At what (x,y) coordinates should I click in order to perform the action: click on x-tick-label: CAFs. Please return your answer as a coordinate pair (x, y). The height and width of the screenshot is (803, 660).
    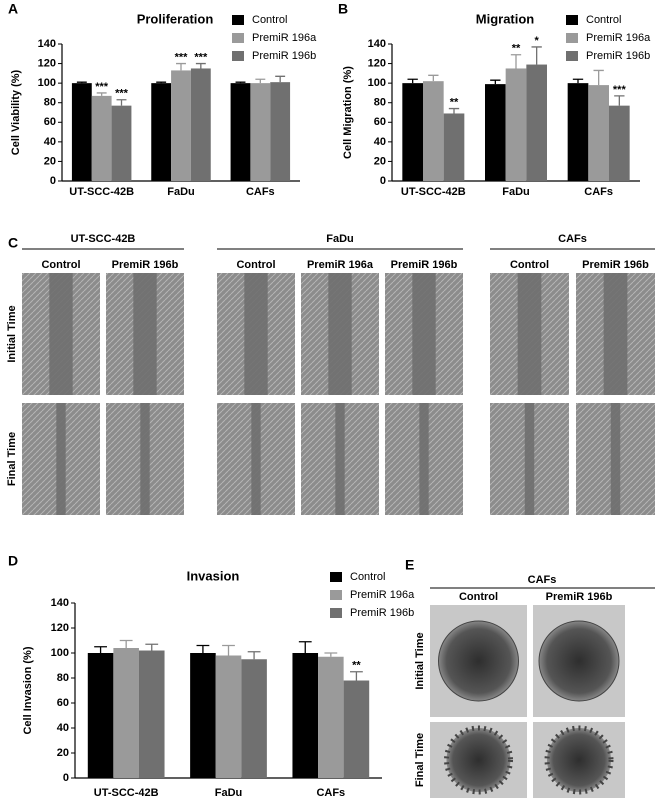
    Looking at the image, I should click on (260, 192).